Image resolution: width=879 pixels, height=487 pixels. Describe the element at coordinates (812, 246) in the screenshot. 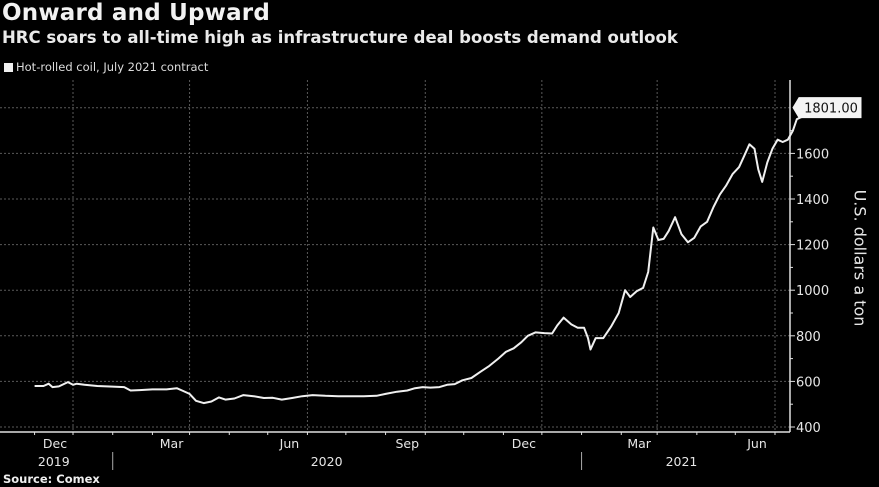

I see `y-tick-label: 1200` at that location.